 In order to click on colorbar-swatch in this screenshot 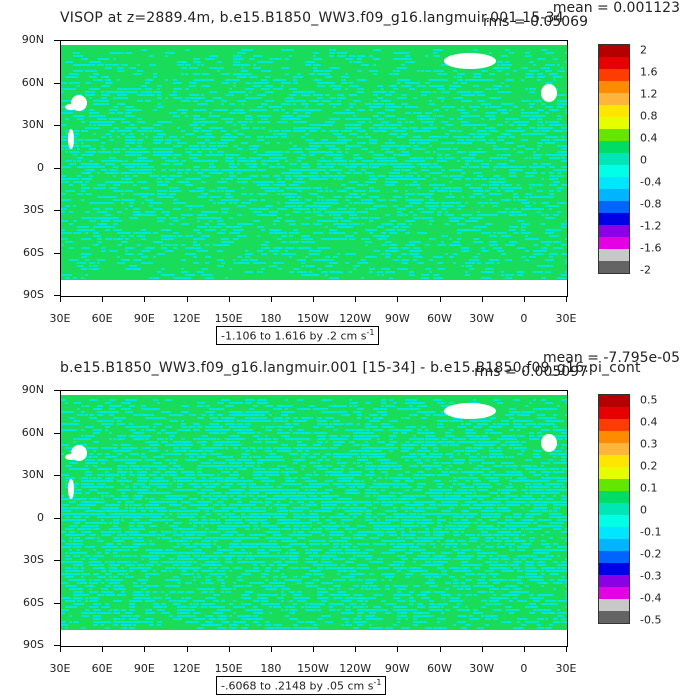, I will do `click(614, 123)`.